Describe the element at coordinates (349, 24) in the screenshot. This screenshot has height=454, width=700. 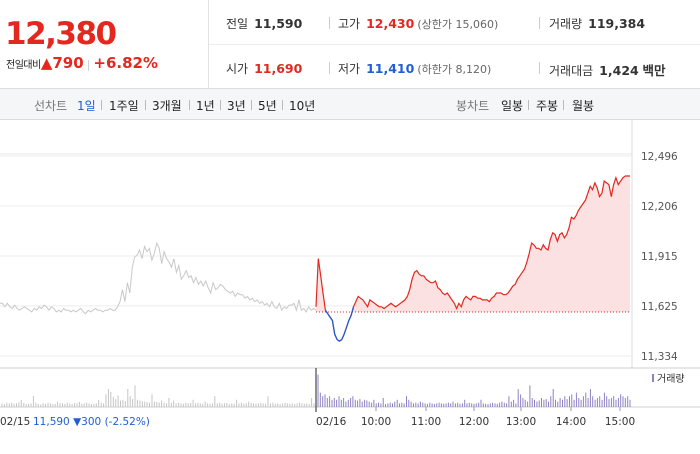
I see `high-label: 고가` at that location.